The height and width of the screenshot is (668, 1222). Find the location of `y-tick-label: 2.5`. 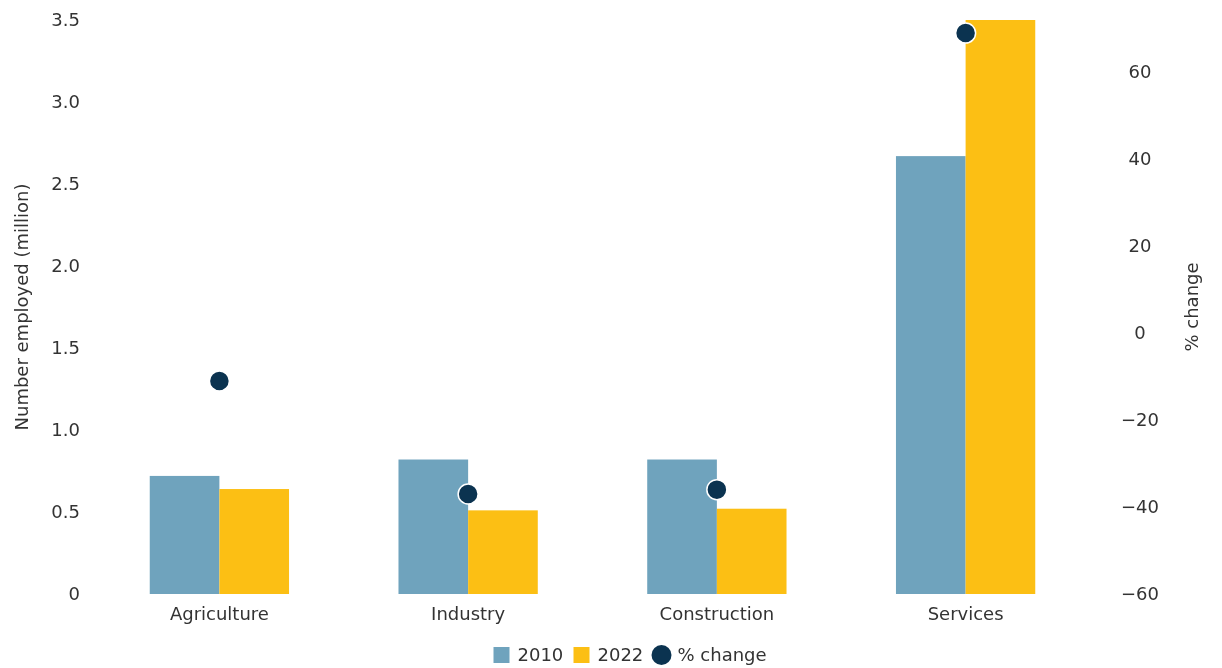

y-tick-label: 2.5 is located at coordinates (65, 184).